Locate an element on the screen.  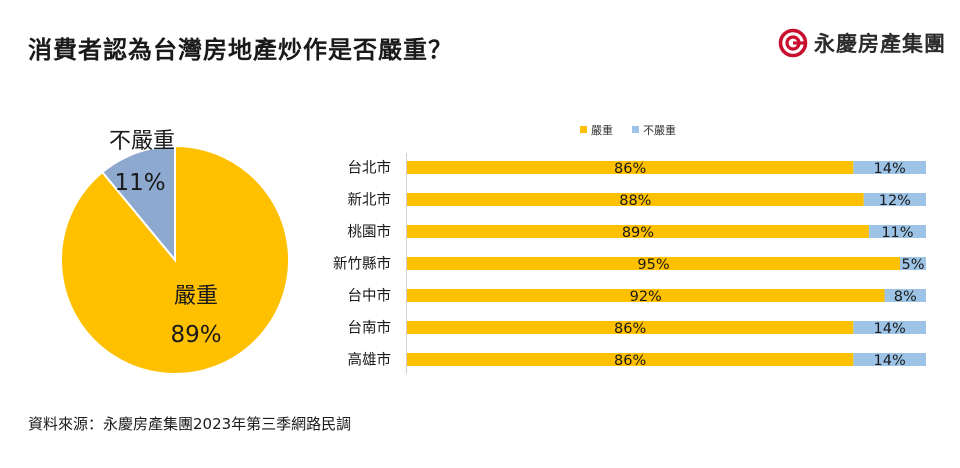
data-label: 89% is located at coordinates (638, 233).